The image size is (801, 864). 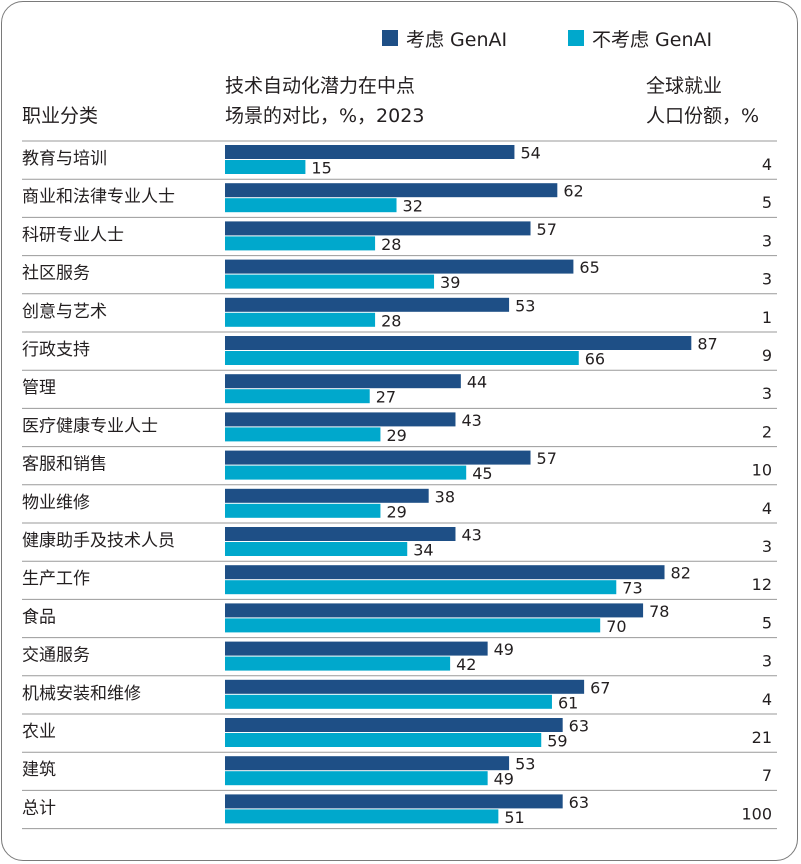 What do you see at coordinates (767, 317) in the screenshot?
I see `employment-share-value: 1` at bounding box center [767, 317].